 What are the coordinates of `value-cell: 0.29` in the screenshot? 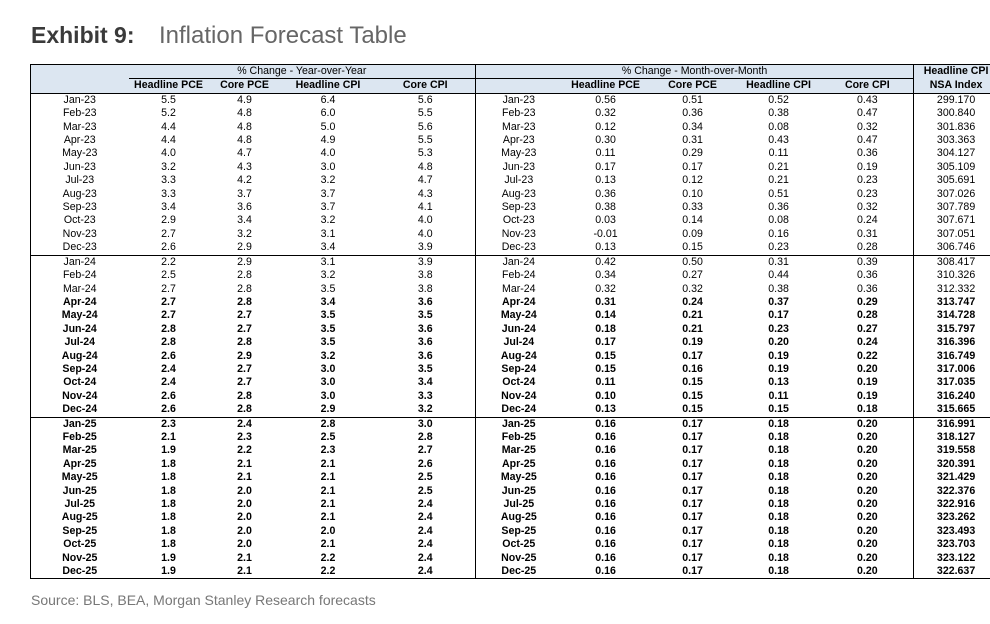 It's located at (867, 301).